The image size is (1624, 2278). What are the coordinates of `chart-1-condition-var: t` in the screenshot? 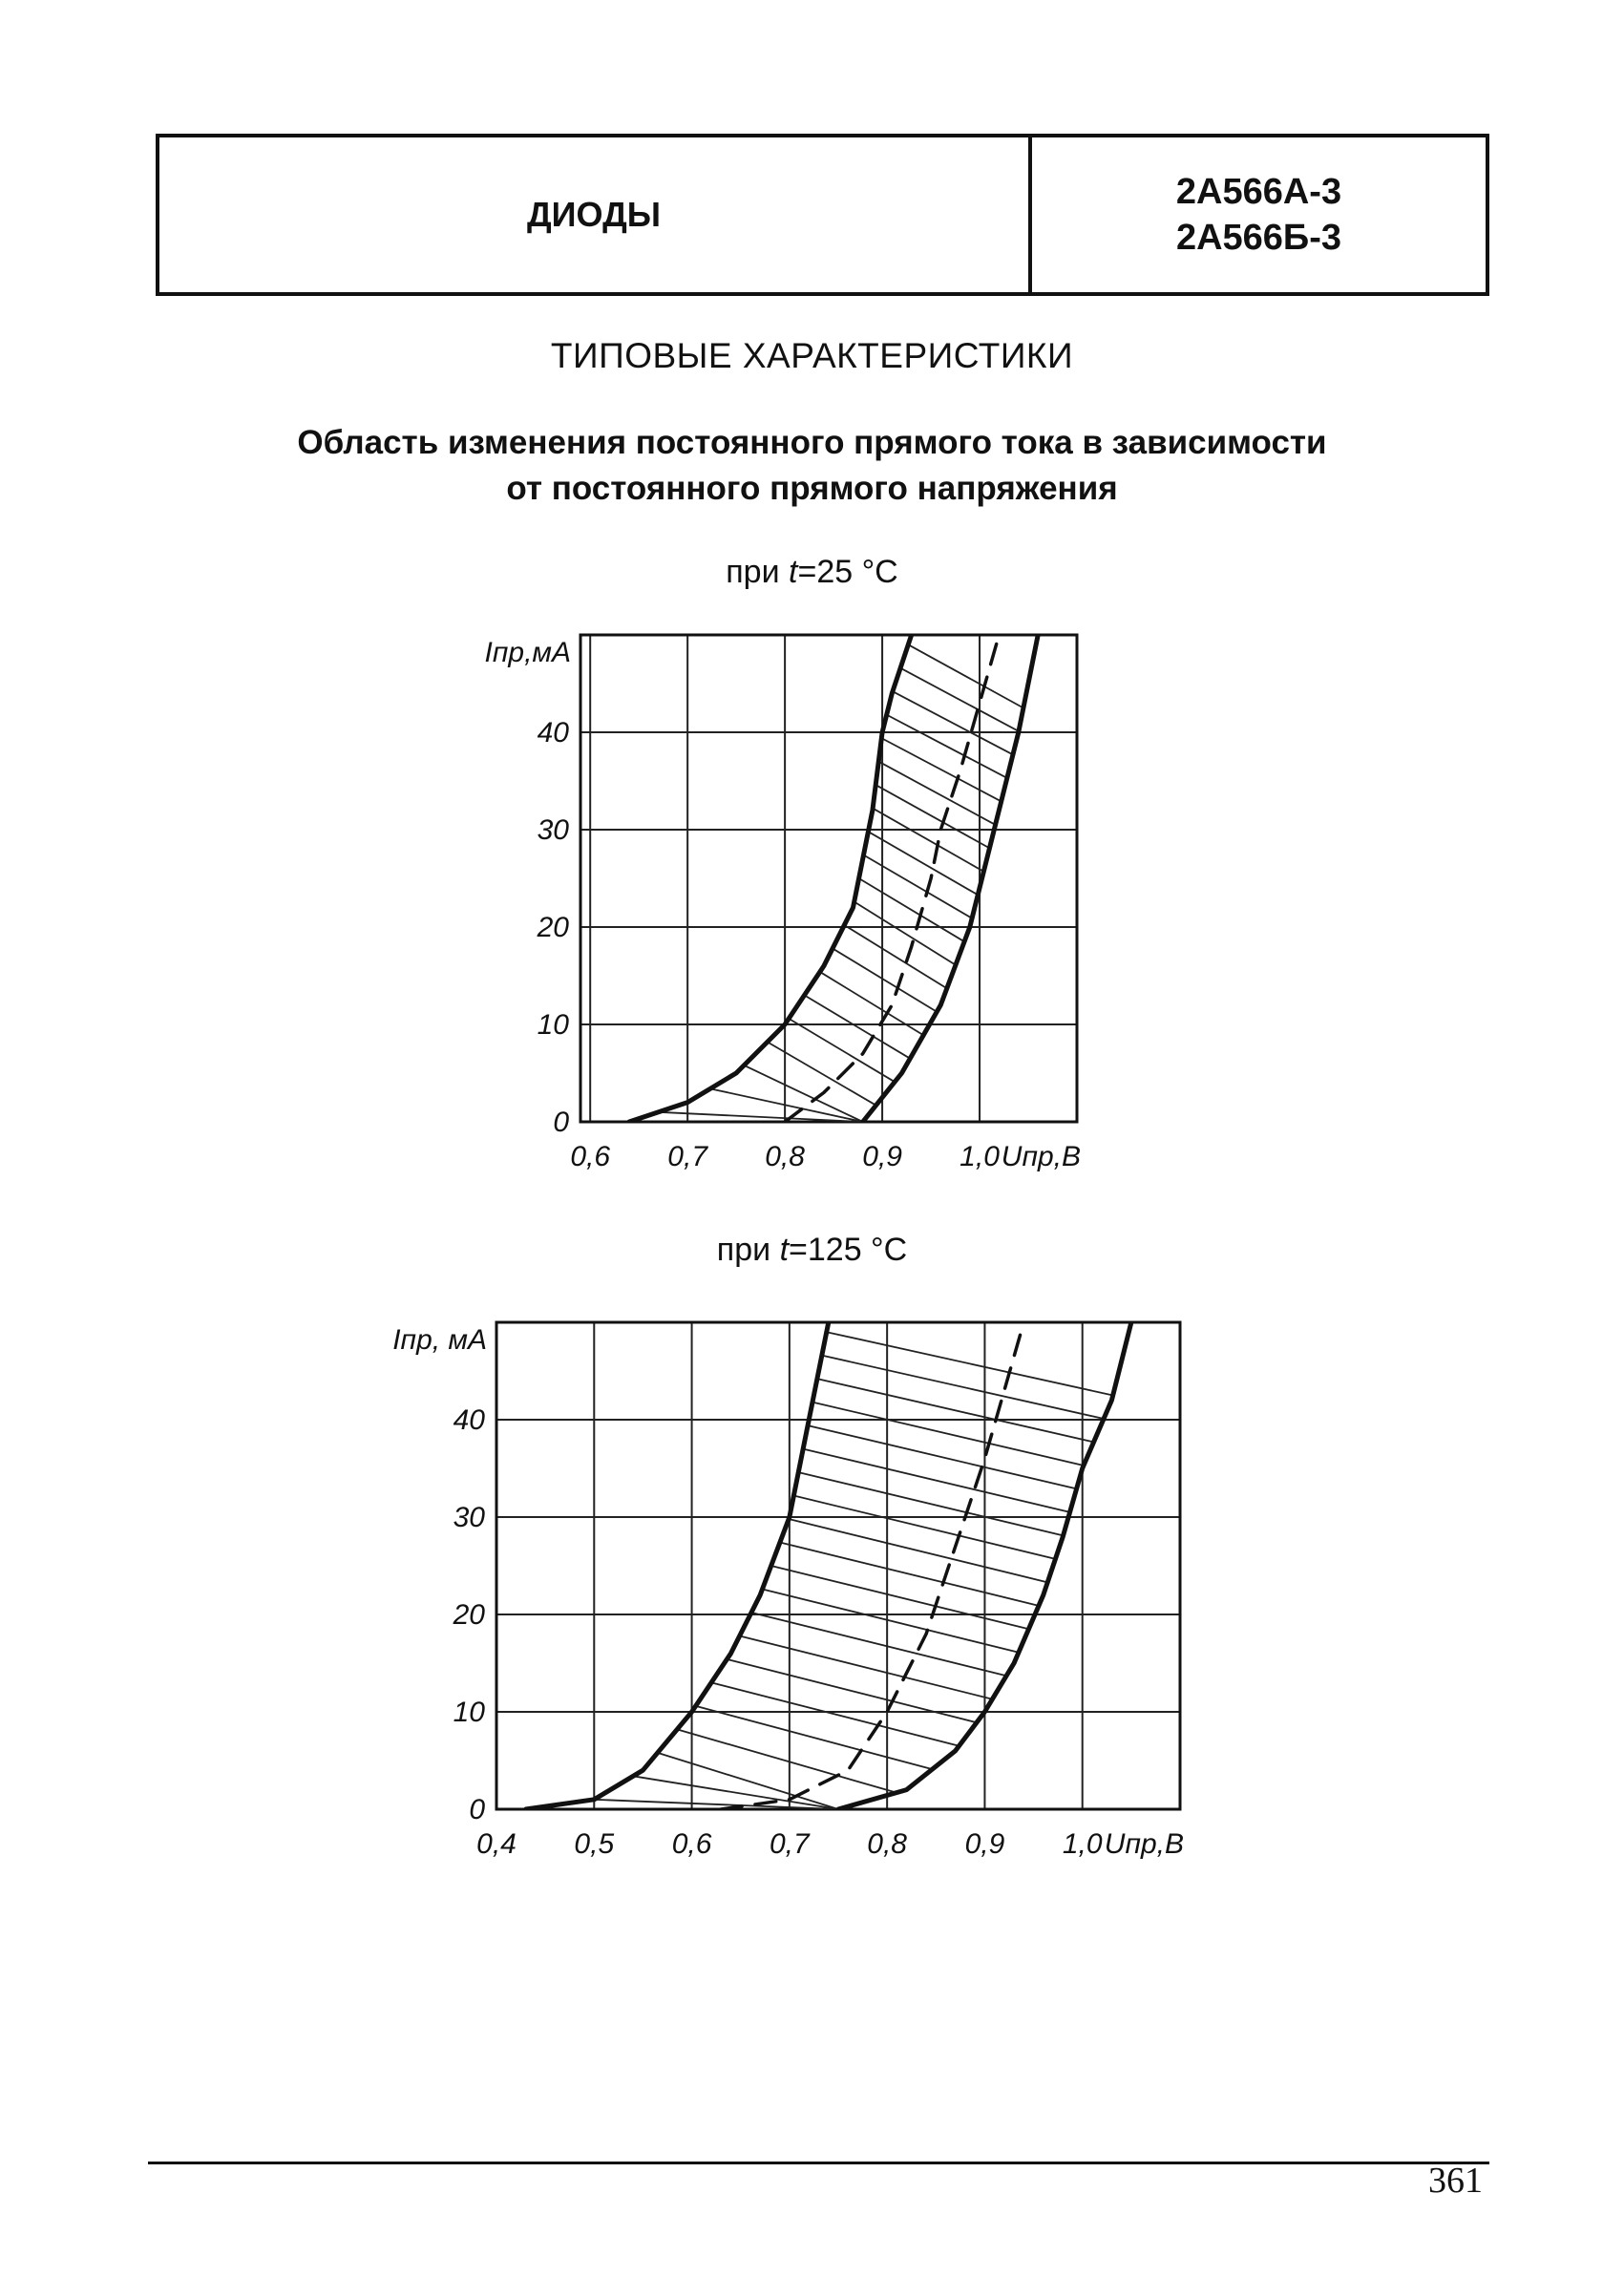 It's located at (793, 572).